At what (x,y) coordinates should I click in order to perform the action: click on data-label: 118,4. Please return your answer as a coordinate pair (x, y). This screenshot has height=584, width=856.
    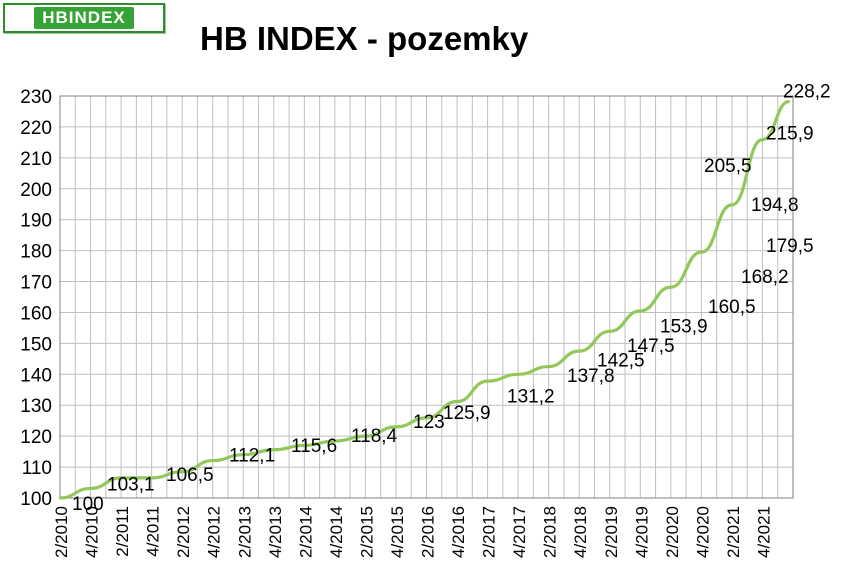
    Looking at the image, I should click on (374, 436).